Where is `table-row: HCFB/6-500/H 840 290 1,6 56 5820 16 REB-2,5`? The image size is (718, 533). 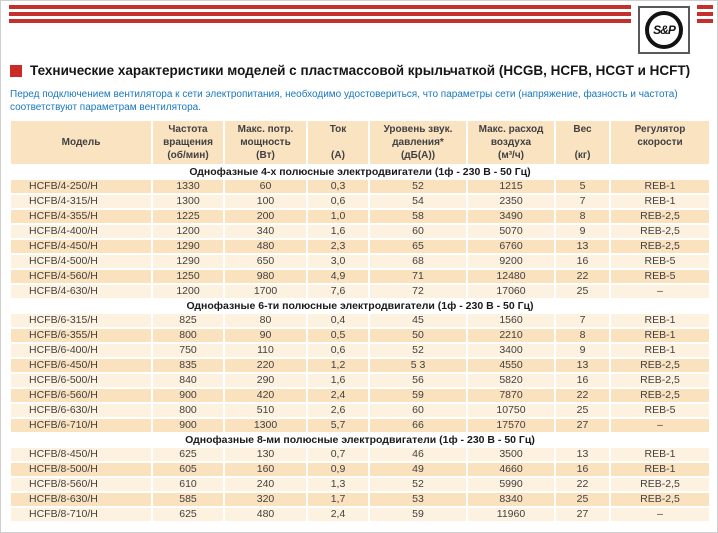 table-row: HCFB/6-500/H 840 290 1,6 56 5820 16 REB-2,5 is located at coordinates (360, 380).